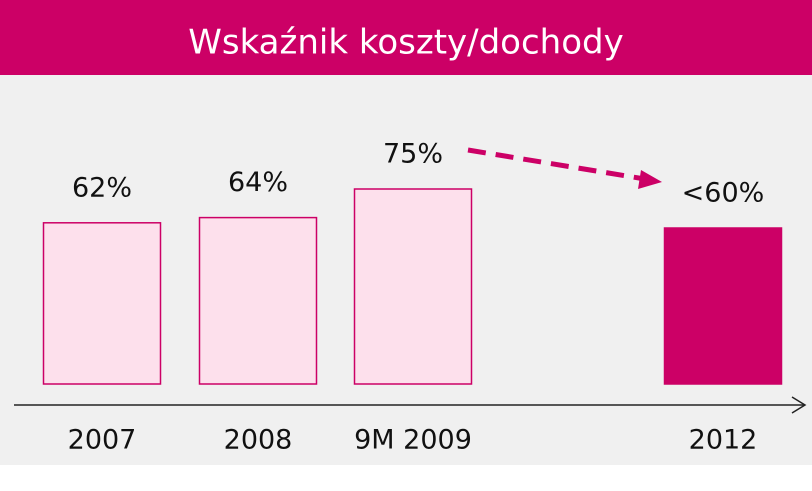 This screenshot has height=491, width=812. I want to click on value-label: <60%, so click(723, 193).